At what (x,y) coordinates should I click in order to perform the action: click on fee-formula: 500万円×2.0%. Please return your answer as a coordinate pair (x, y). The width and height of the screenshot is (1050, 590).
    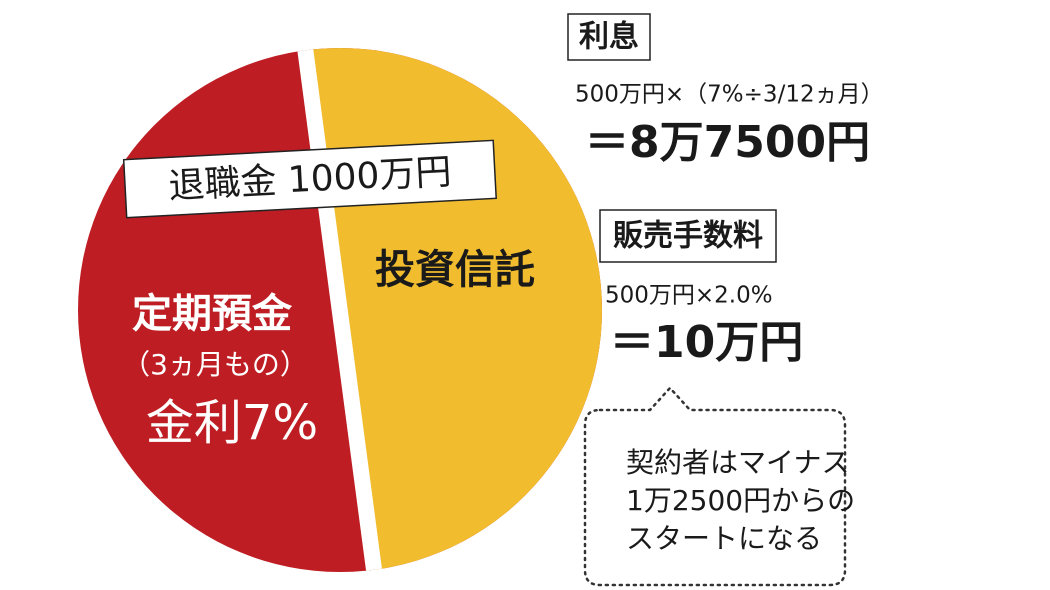
    Looking at the image, I should click on (689, 296).